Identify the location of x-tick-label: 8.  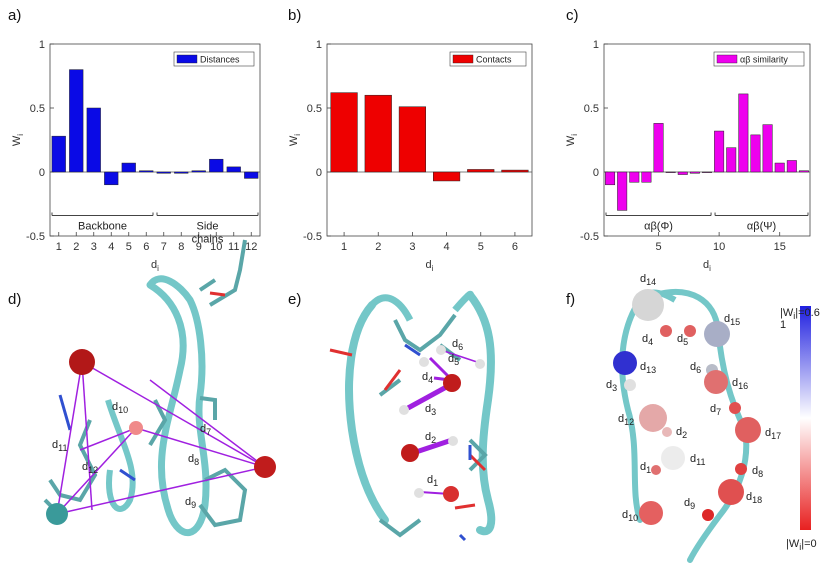
(181, 247).